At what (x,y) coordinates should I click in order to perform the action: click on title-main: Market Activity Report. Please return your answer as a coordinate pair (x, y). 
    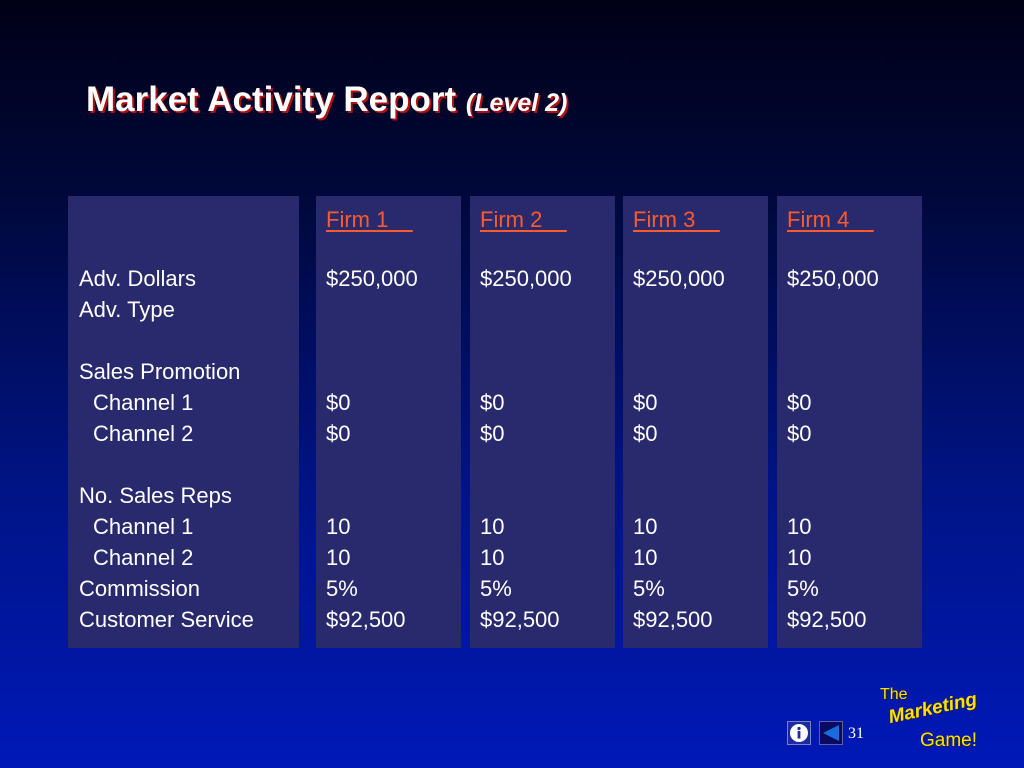
    Looking at the image, I should click on (271, 99).